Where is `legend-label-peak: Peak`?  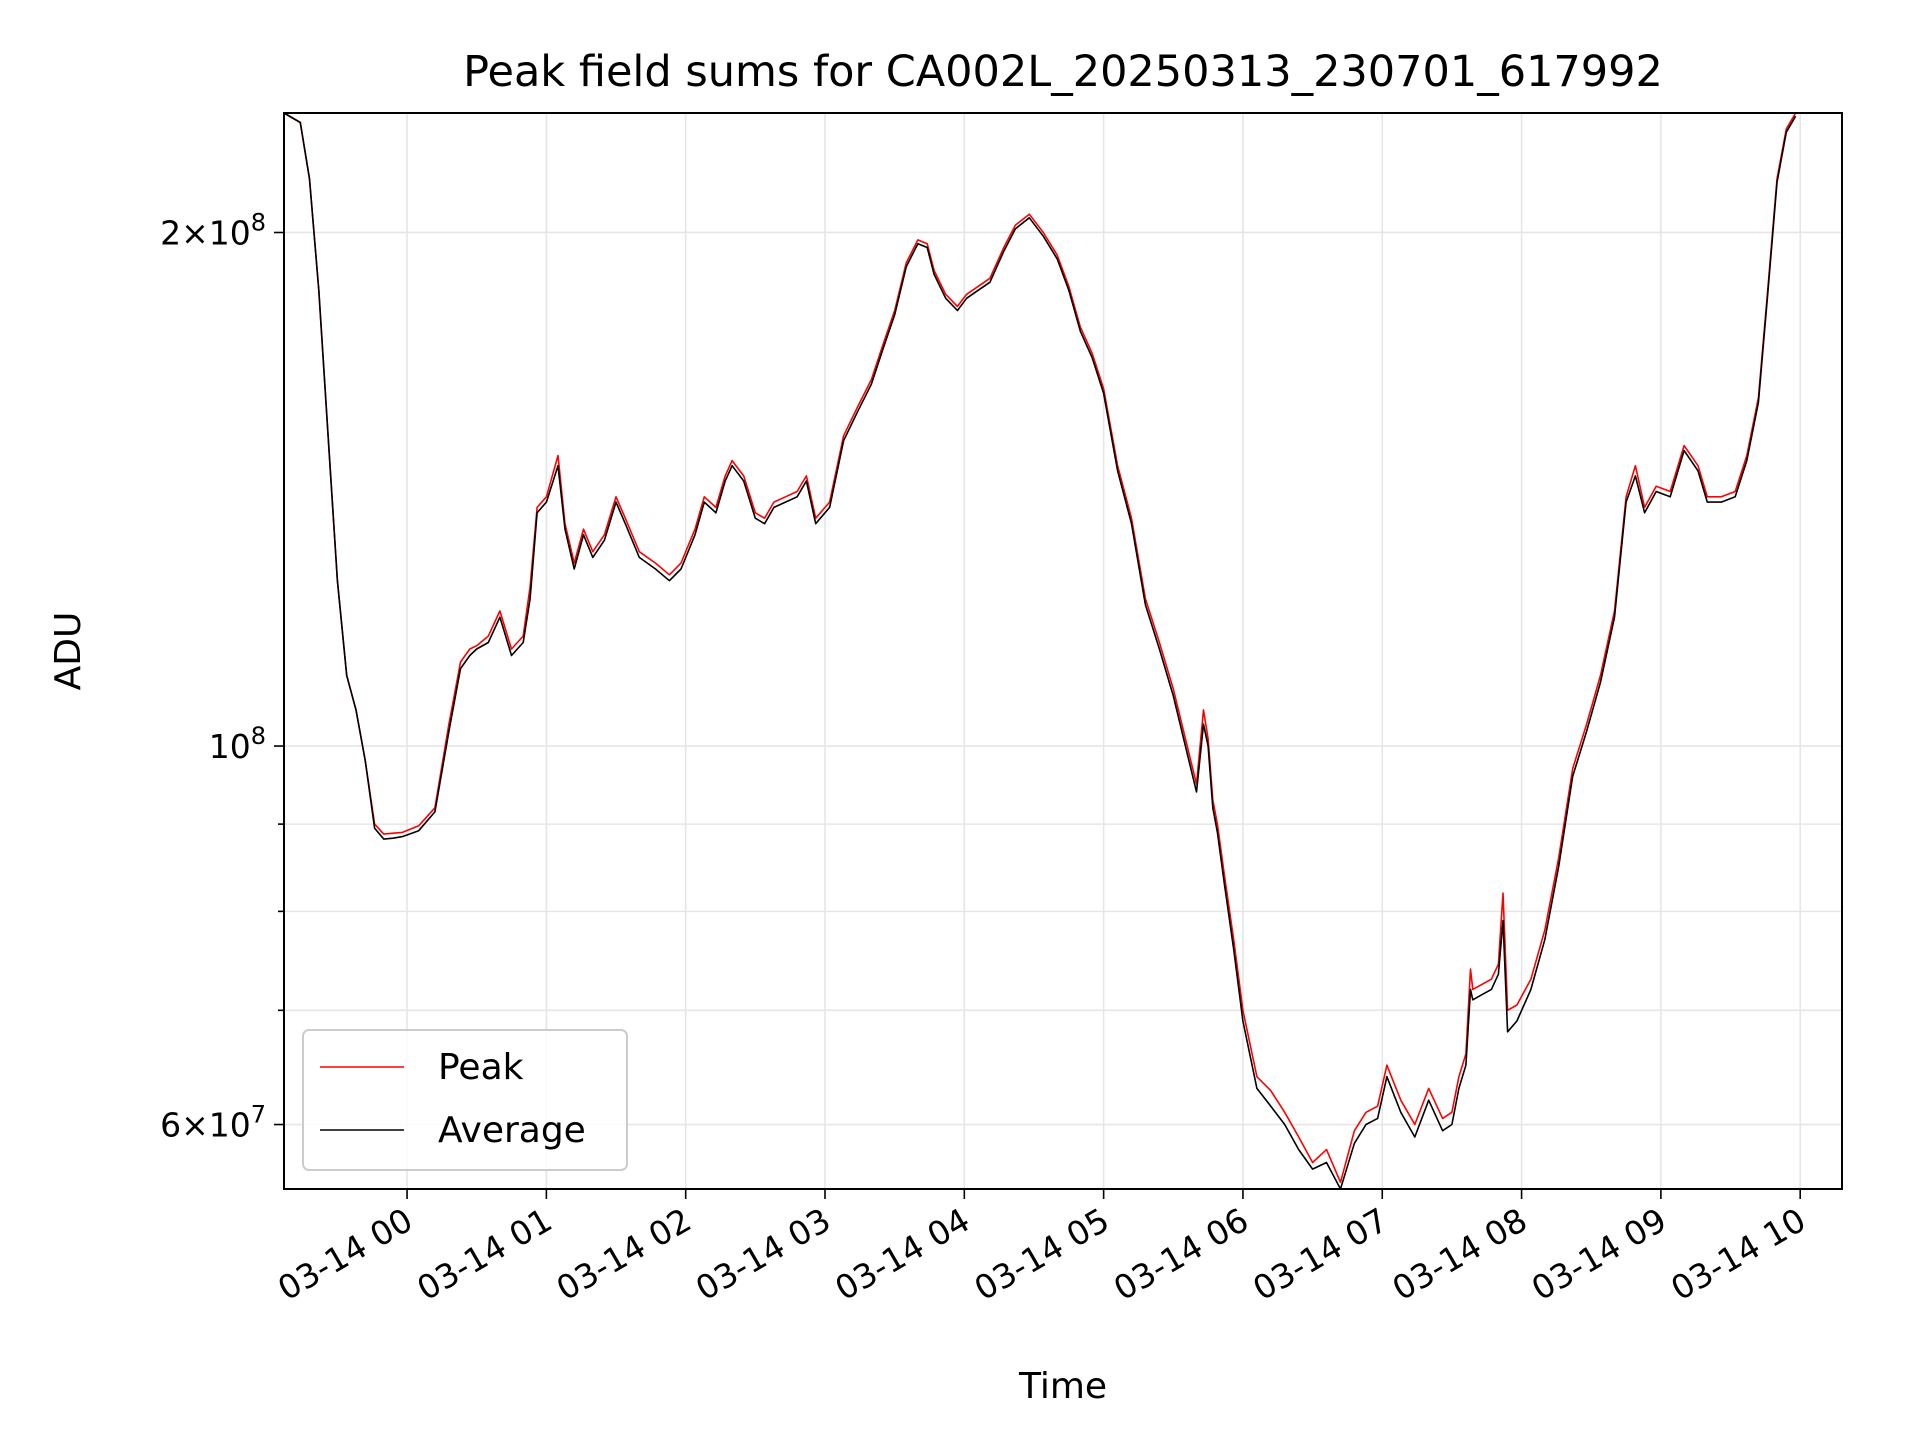 legend-label-peak: Peak is located at coordinates (481, 1067).